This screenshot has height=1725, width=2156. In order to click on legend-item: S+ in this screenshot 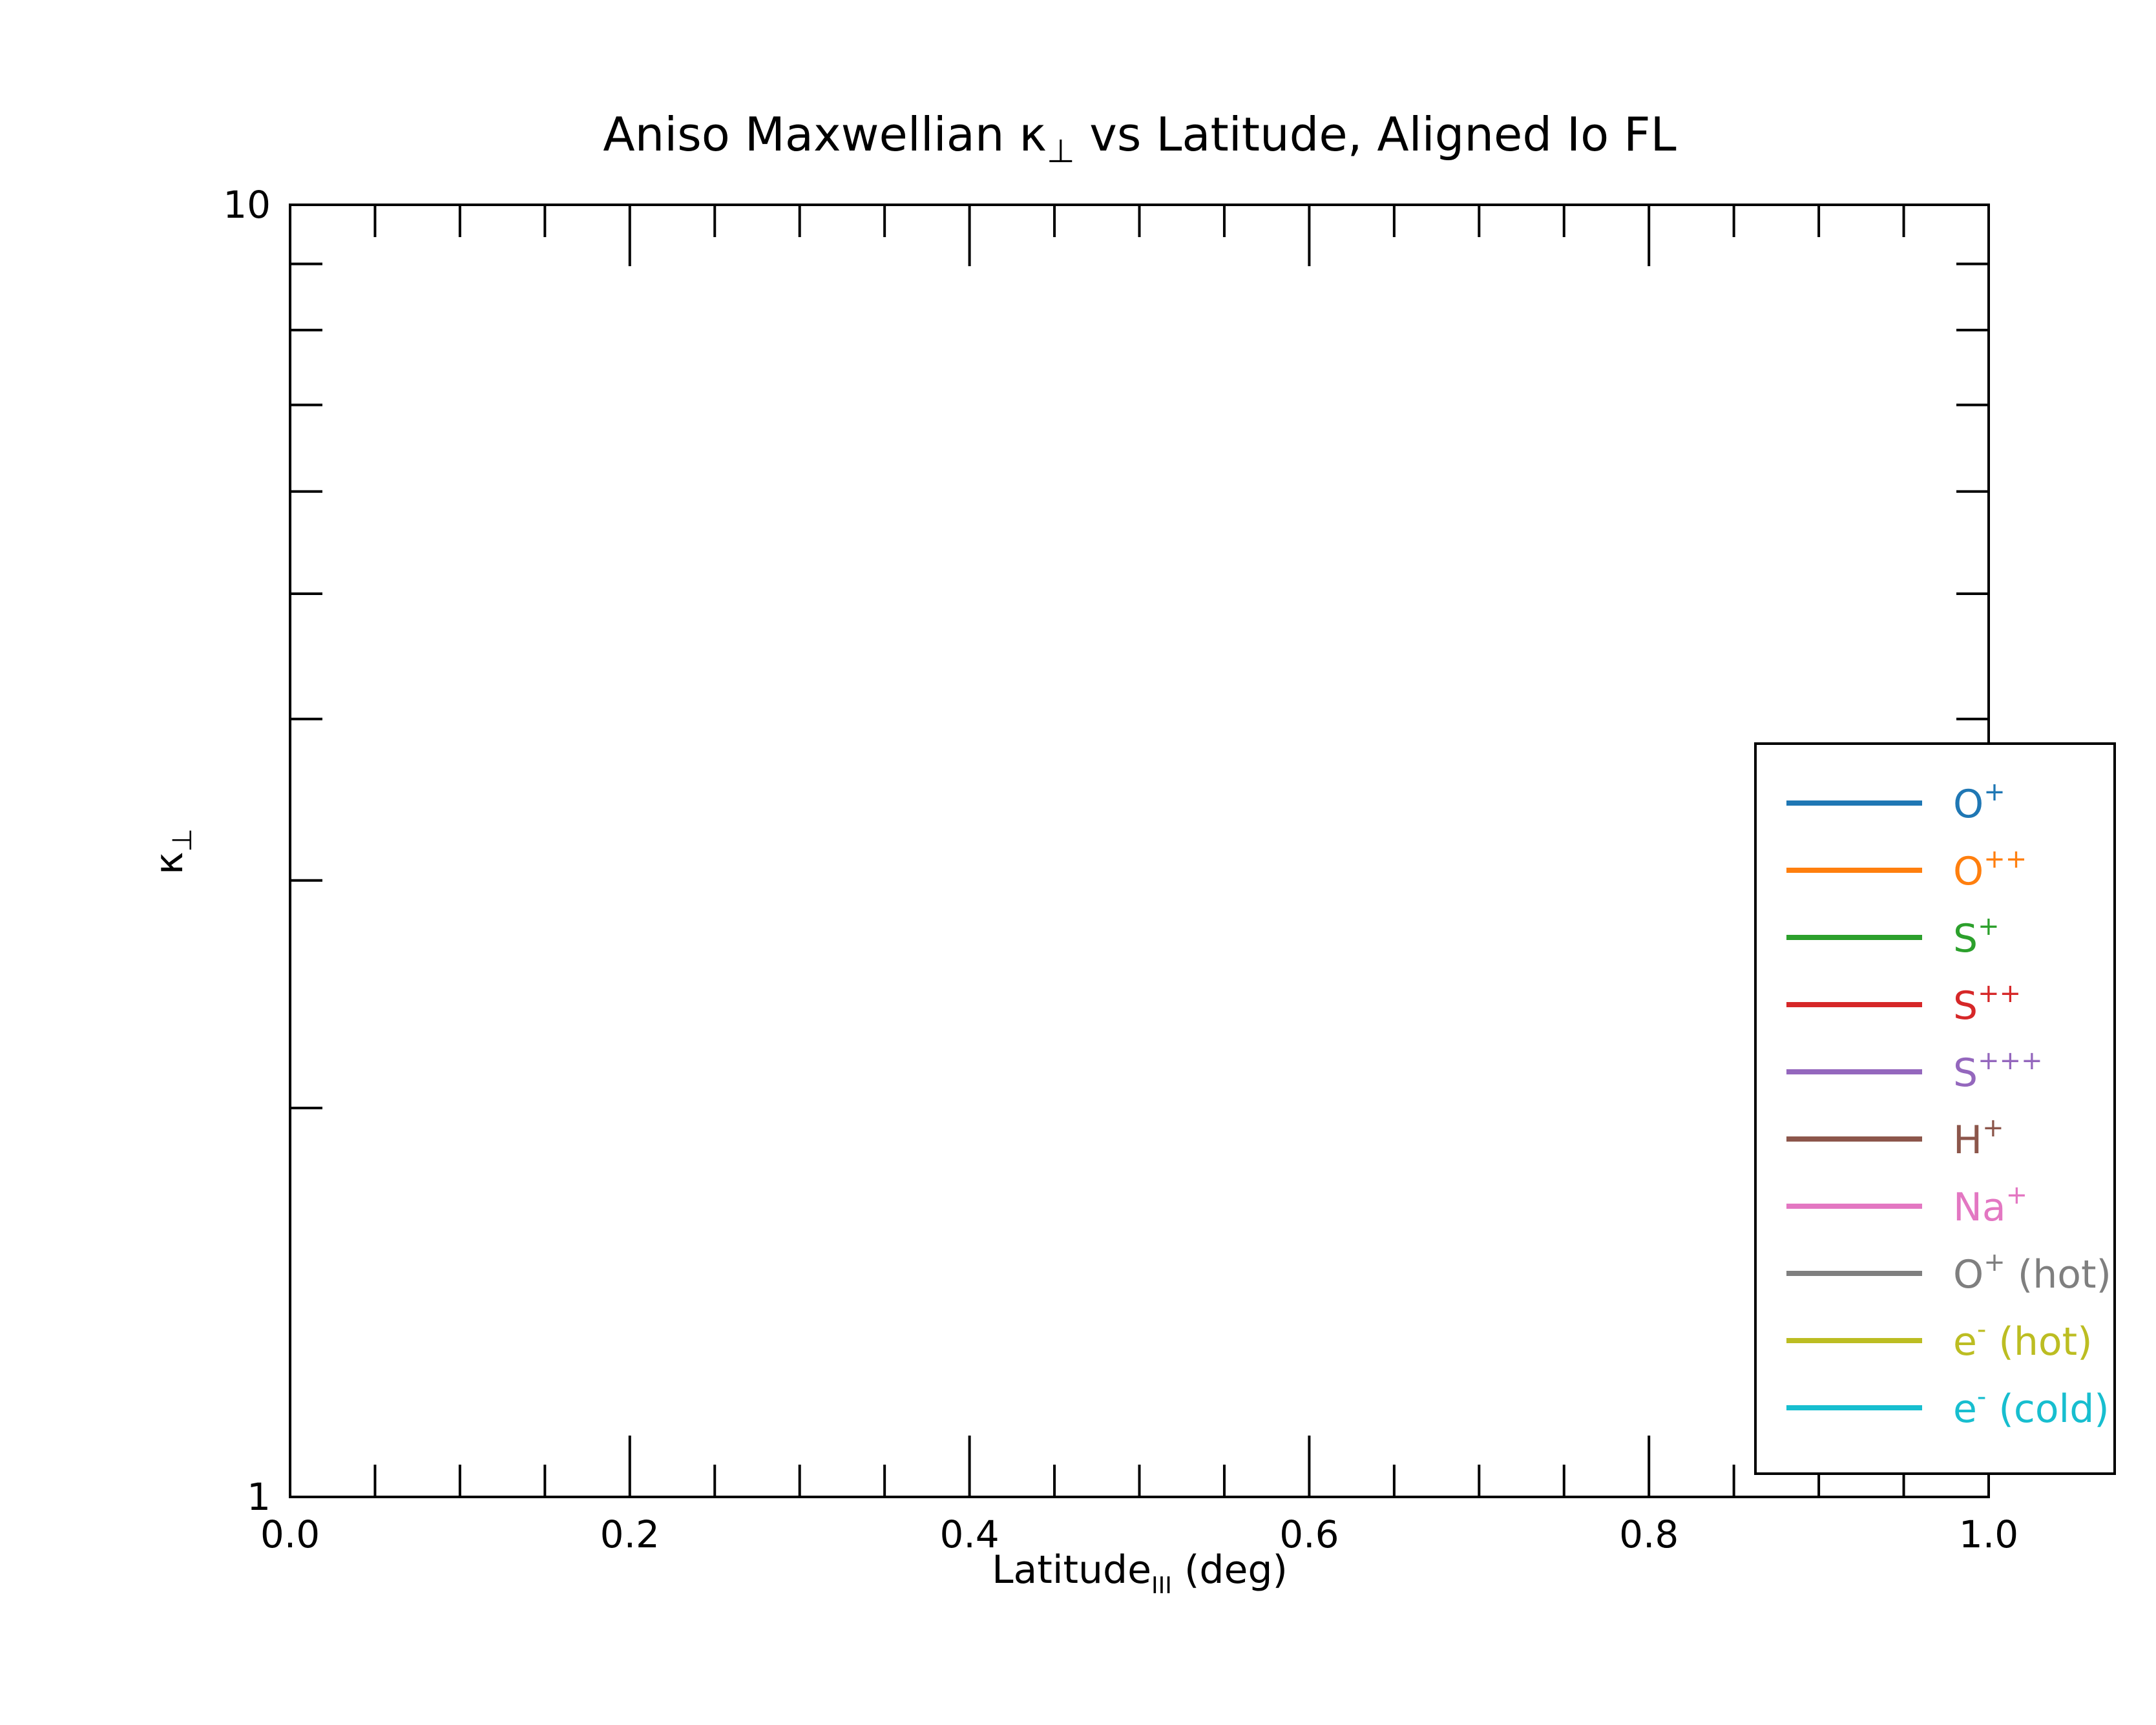, I will do `click(1893, 936)`.